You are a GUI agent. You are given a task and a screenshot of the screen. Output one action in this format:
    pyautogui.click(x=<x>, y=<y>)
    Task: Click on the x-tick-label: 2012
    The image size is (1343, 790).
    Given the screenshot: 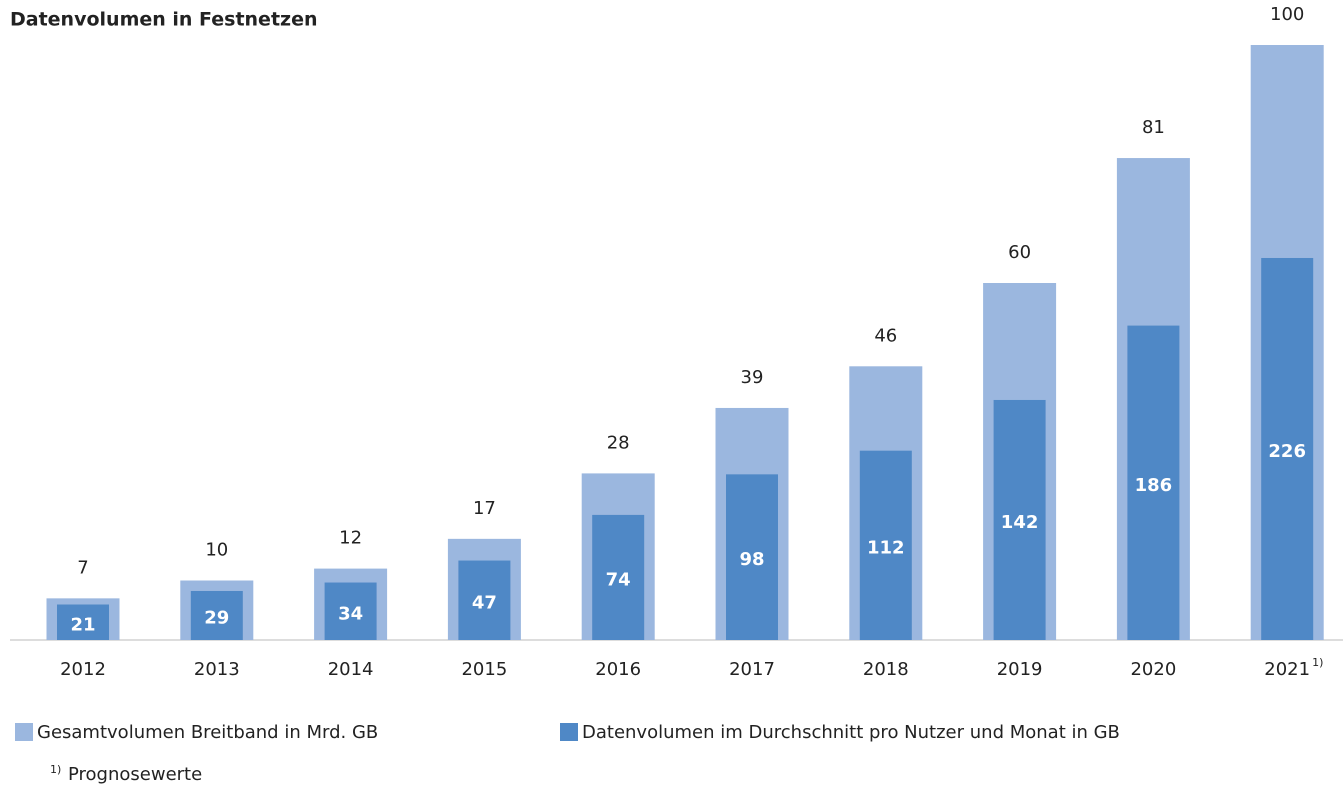 What is the action you would take?
    pyautogui.click(x=83, y=669)
    